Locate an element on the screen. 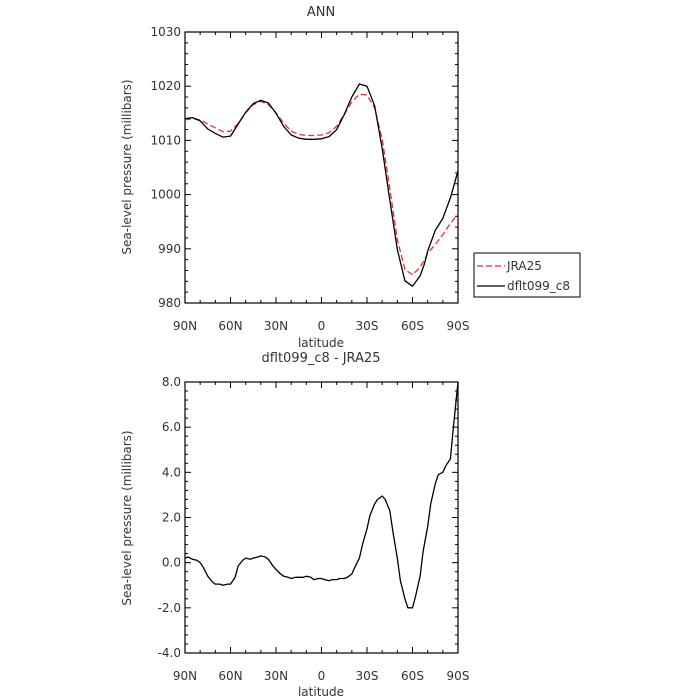  bottom-chart-x-tick-label: 30N is located at coordinates (276, 676).